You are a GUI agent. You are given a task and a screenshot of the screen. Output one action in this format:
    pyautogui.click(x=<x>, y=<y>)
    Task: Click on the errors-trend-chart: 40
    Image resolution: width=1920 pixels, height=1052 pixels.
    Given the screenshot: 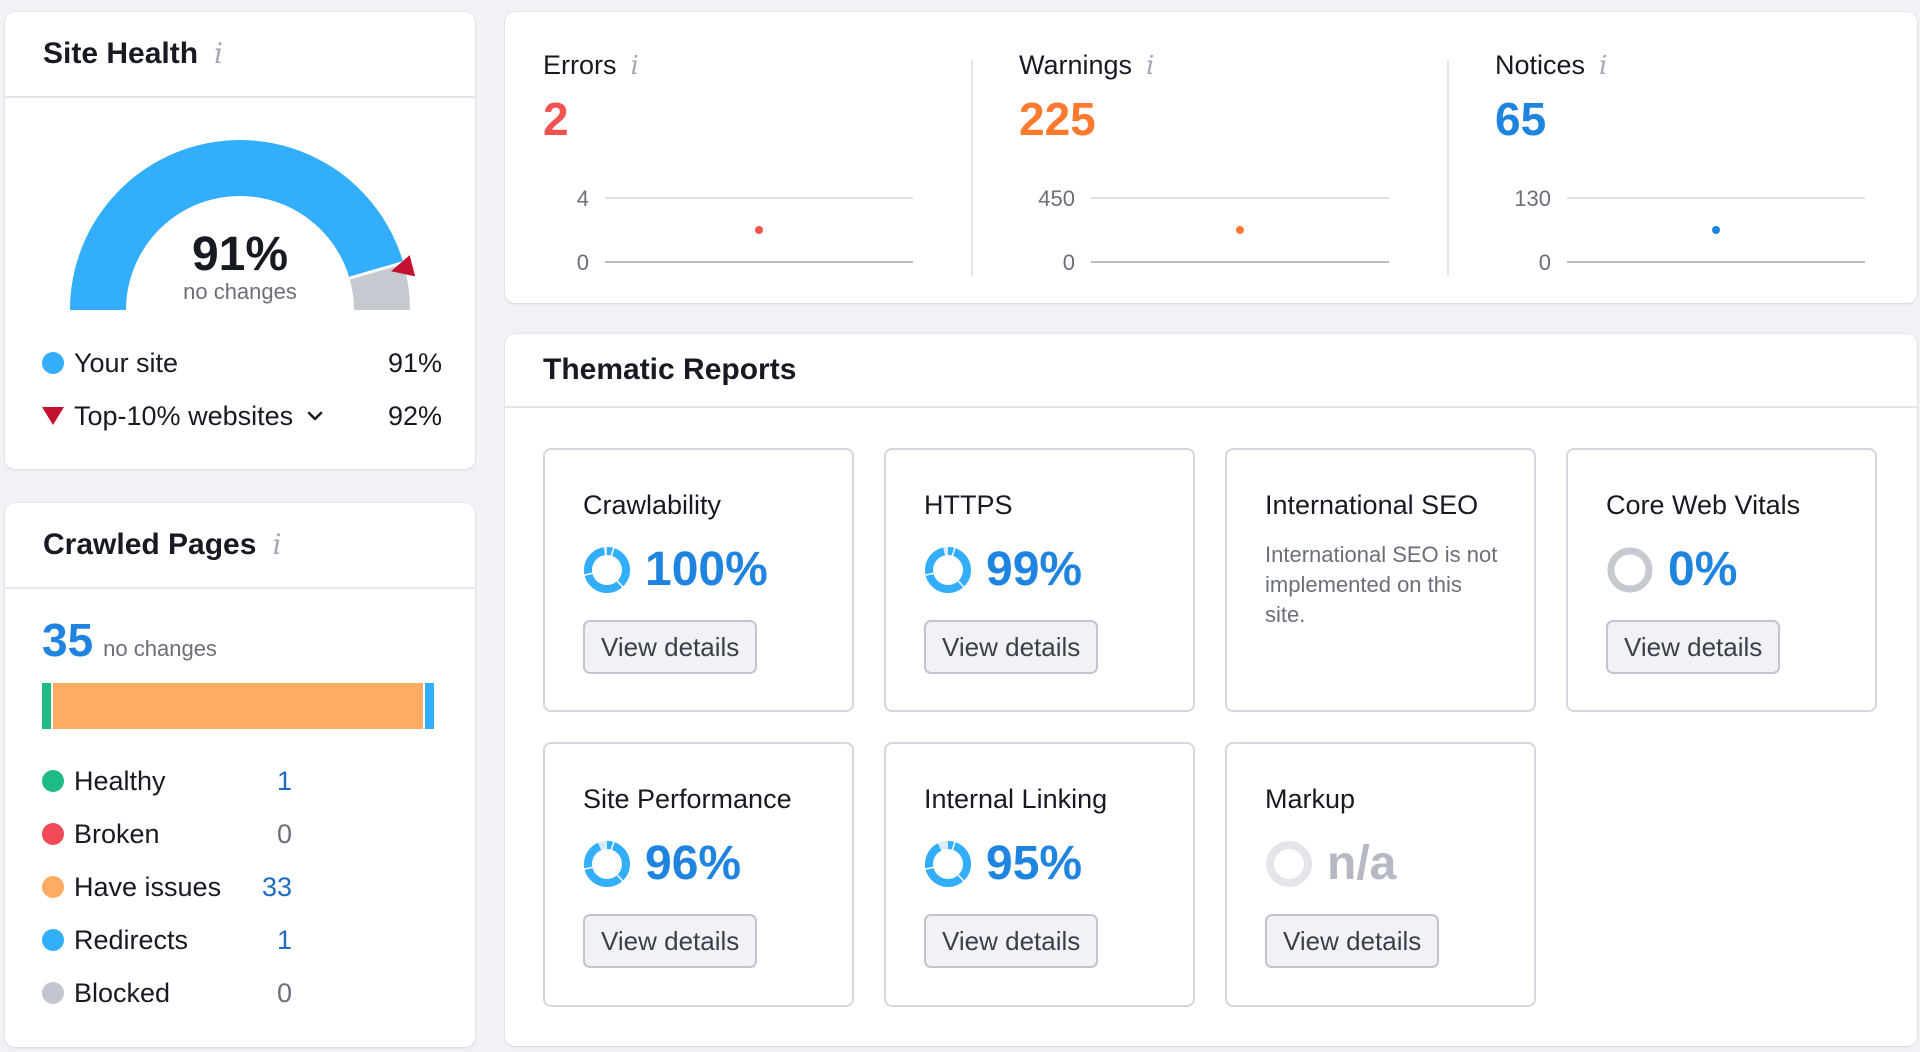 What is the action you would take?
    pyautogui.click(x=745, y=230)
    